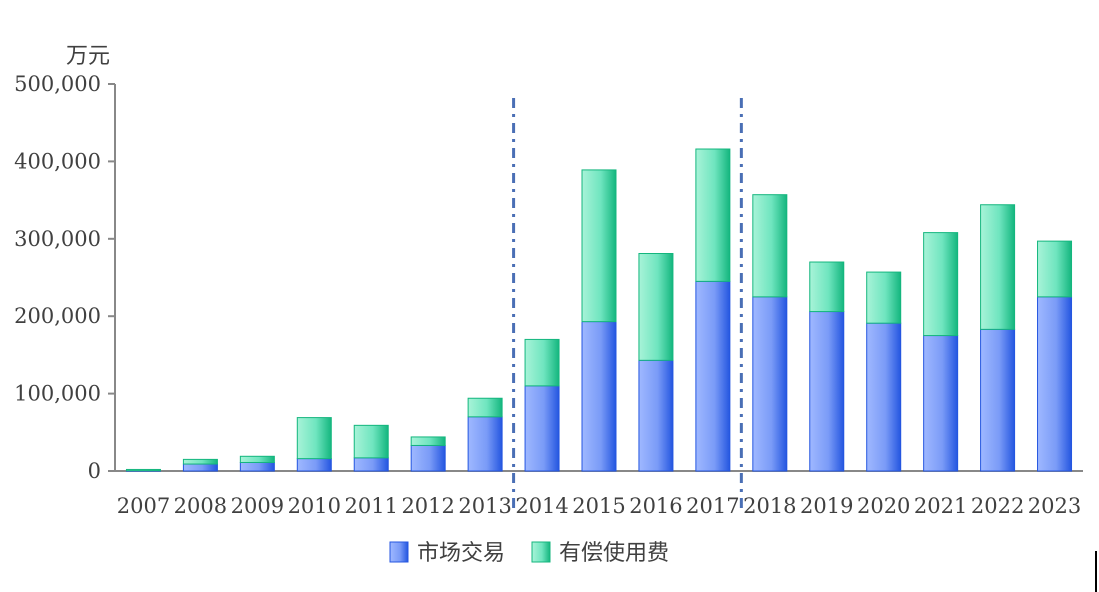 The width and height of the screenshot is (1099, 592). Describe the element at coordinates (57, 239) in the screenshot. I see `y-tick-label: 300,000` at that location.